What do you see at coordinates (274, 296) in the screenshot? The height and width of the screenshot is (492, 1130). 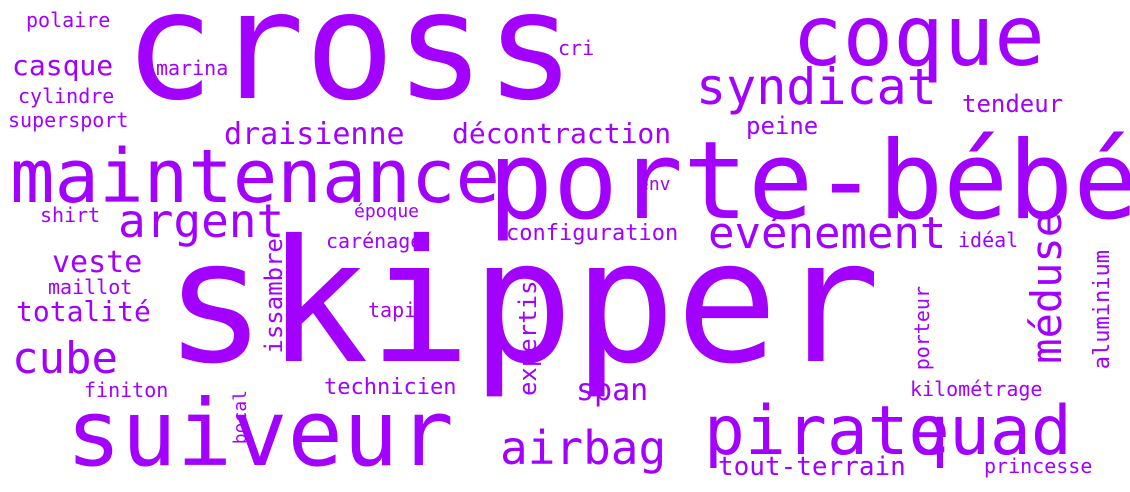 I see `word-issambre: issambre` at bounding box center [274, 296].